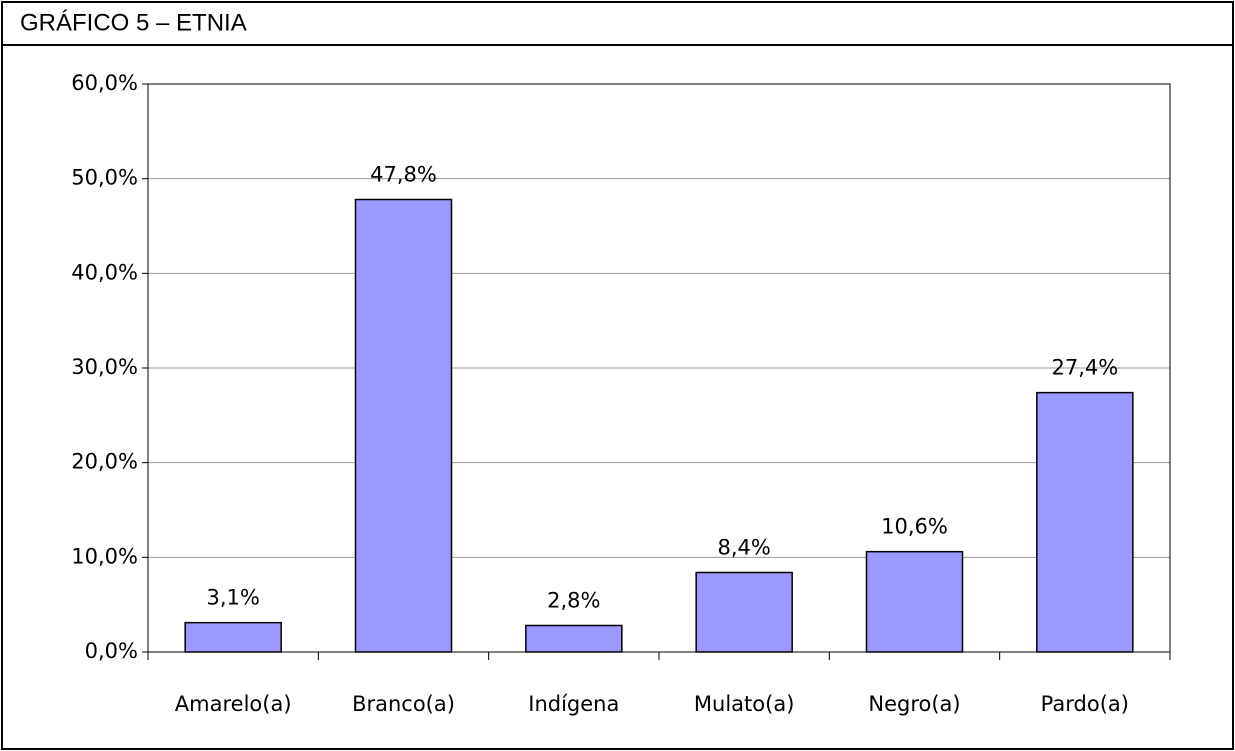 Image resolution: width=1235 pixels, height=751 pixels. Describe the element at coordinates (133, 22) in the screenshot. I see `chart-title: GRÁFICO 5 – ETNIA` at that location.